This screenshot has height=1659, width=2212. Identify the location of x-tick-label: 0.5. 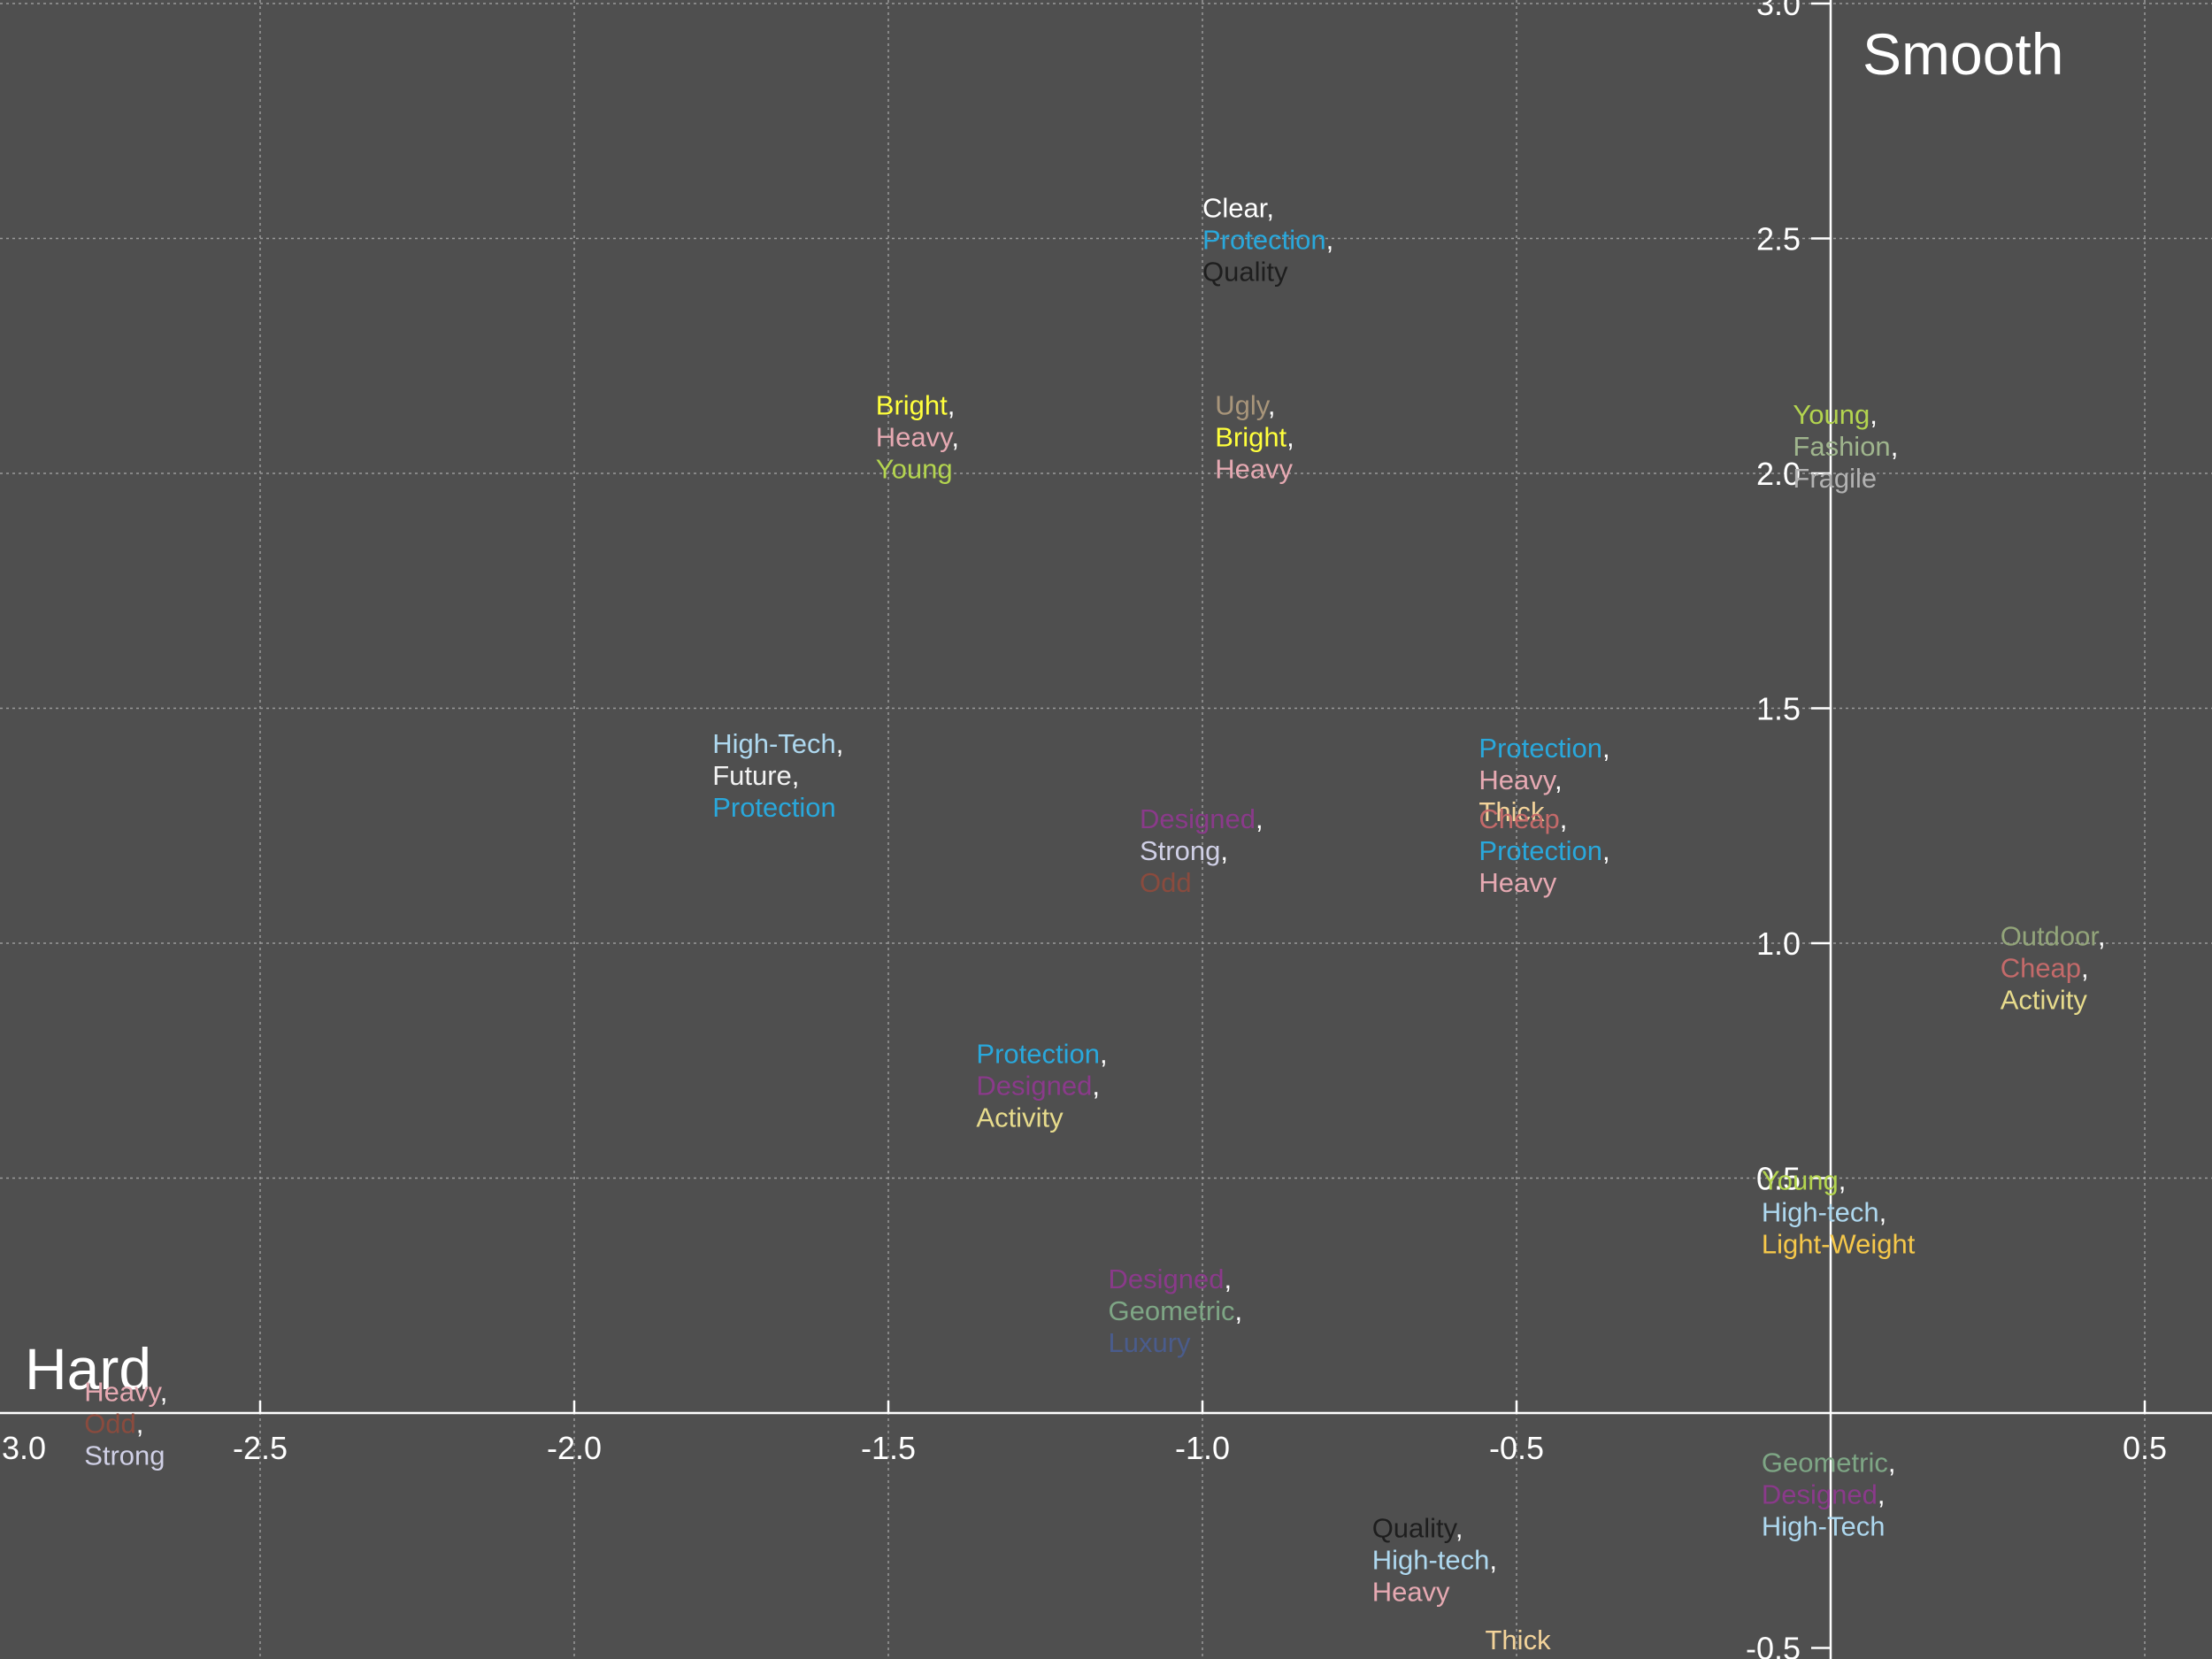
(2145, 1448).